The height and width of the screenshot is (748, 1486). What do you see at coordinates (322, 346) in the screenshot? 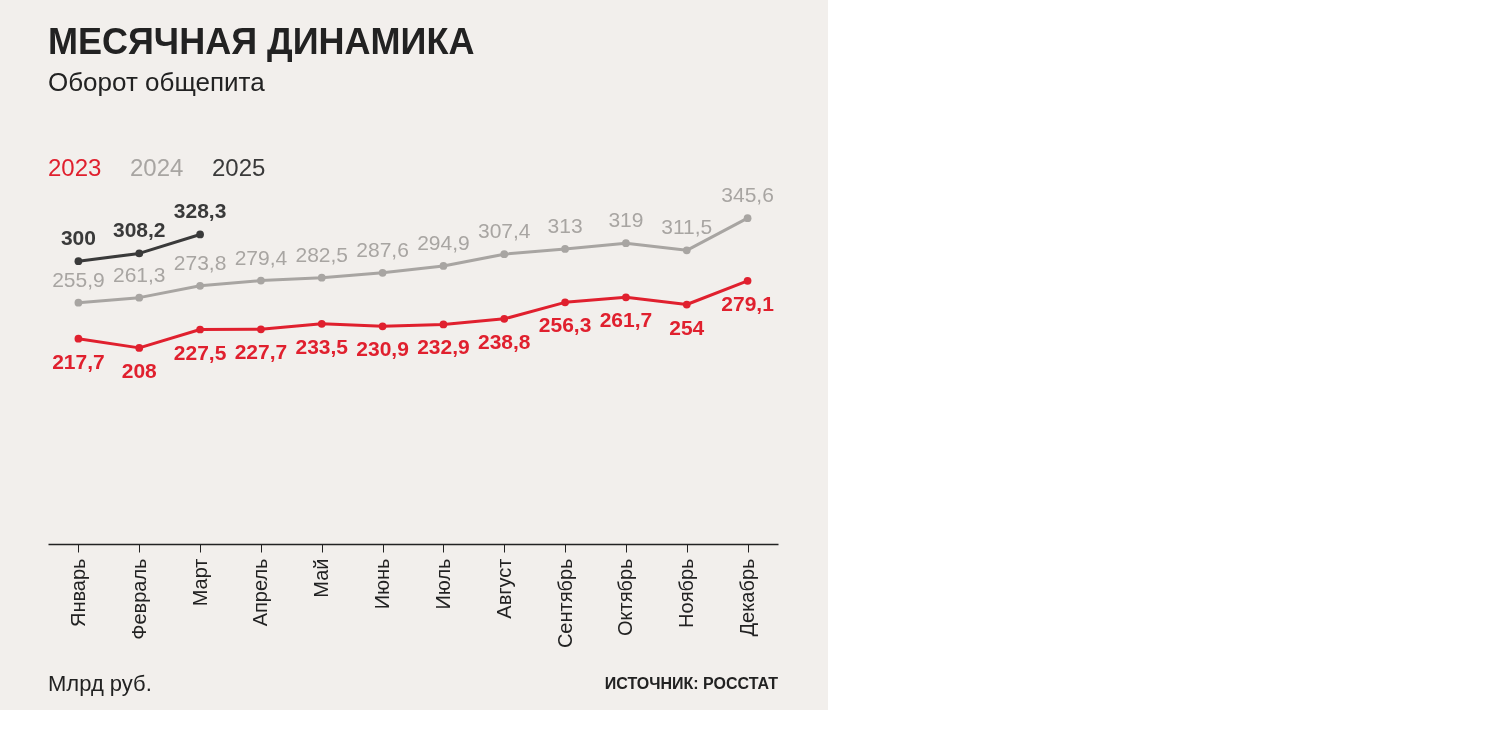
I see `data-label: 233,5` at bounding box center [322, 346].